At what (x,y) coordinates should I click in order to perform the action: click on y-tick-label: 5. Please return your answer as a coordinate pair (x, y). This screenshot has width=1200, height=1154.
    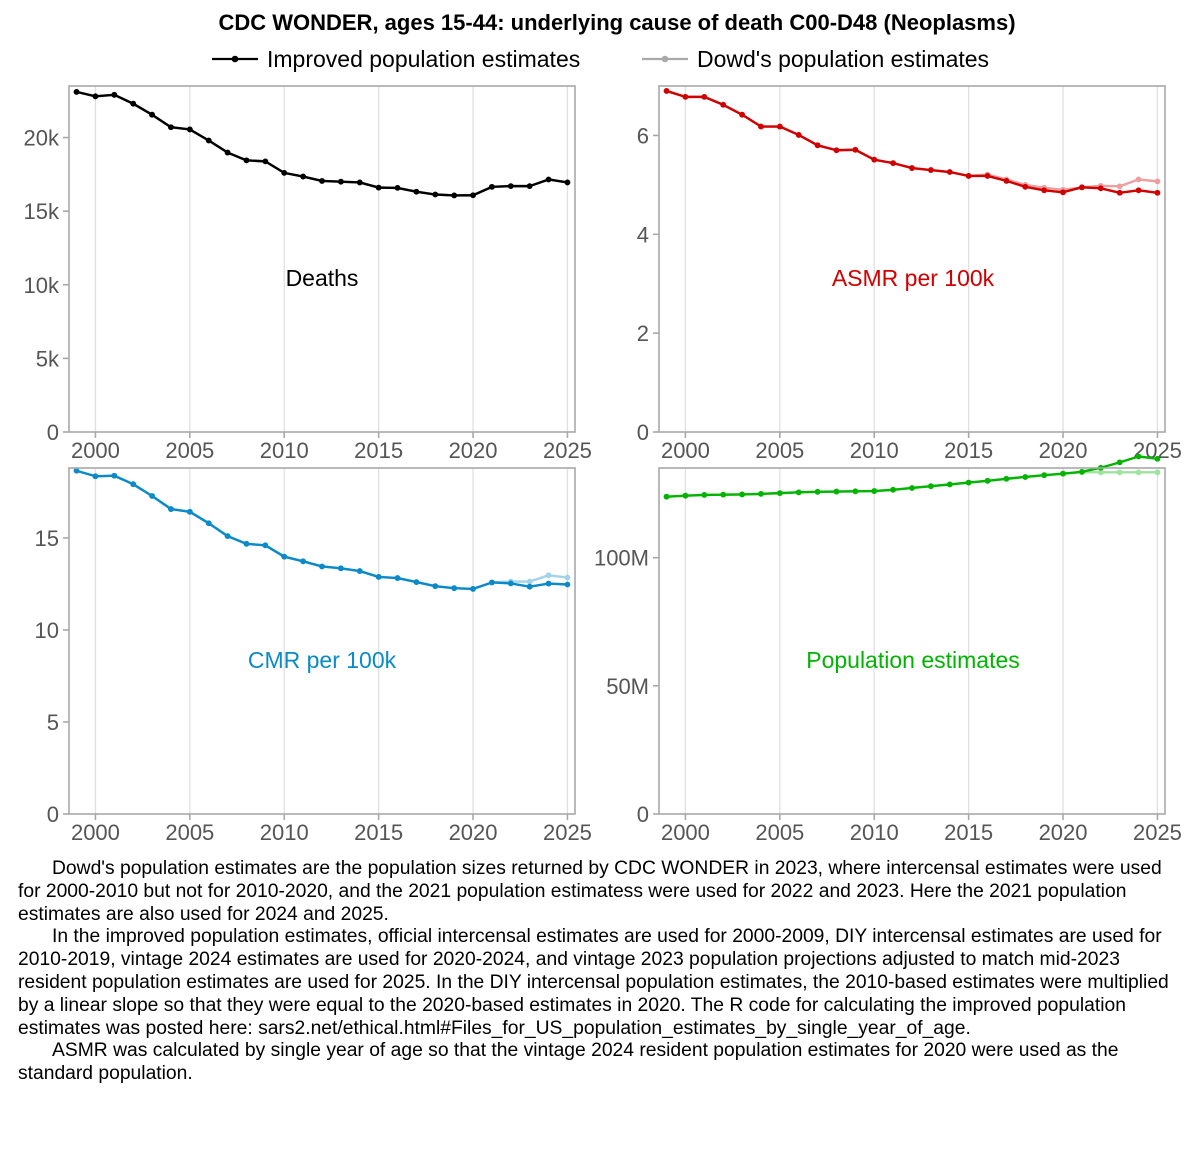
    Looking at the image, I should click on (53, 722).